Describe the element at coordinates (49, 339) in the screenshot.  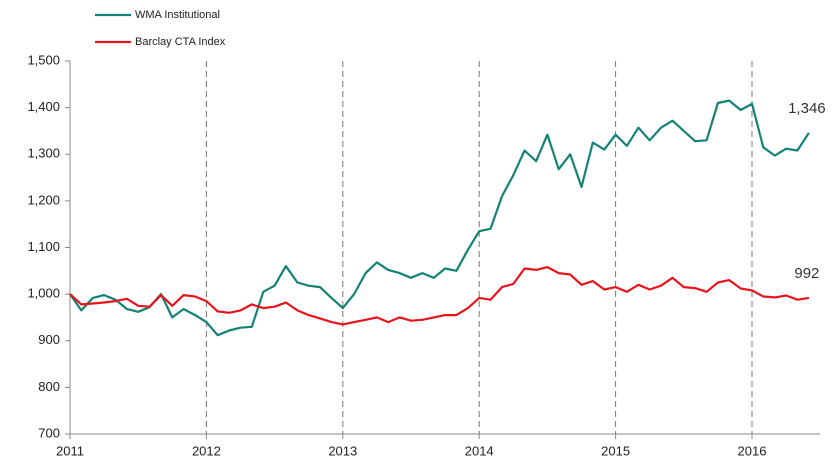
I see `y-tick-label: 900` at that location.